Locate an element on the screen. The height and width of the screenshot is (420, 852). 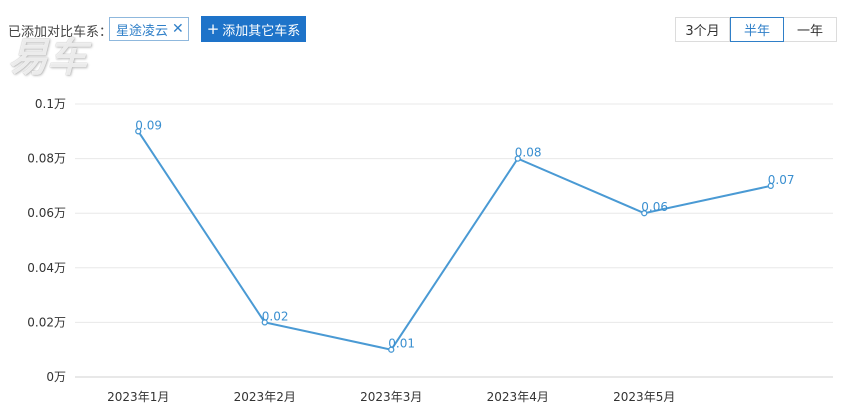
add-series-label: 添加其它车系 is located at coordinates (261, 31).